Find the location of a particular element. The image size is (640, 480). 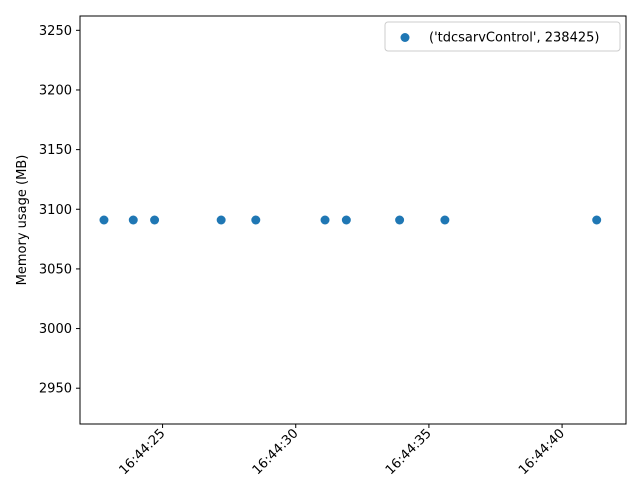

y-tick-label: 3050 is located at coordinates (55, 269).